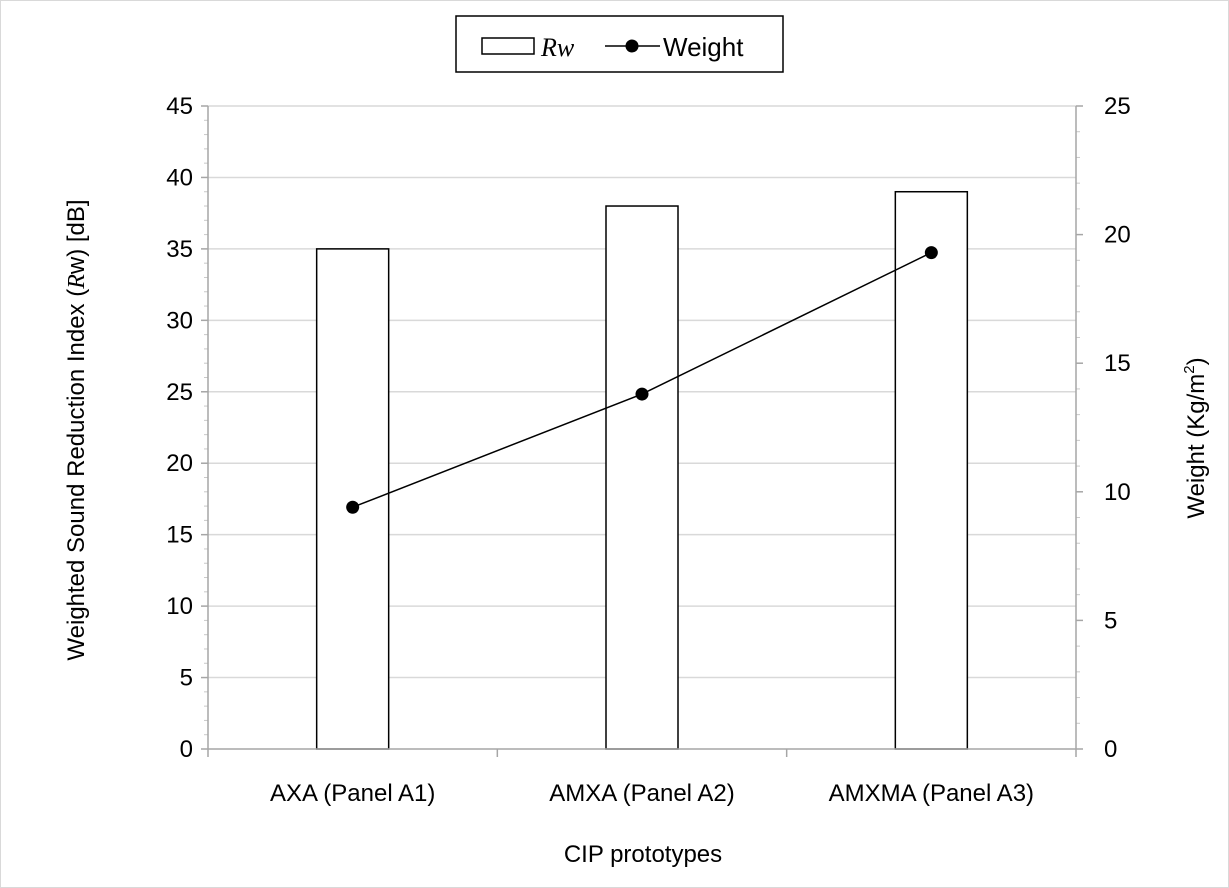 This screenshot has width=1229, height=888. What do you see at coordinates (77, 282) in the screenshot?
I see `y-axis-title-italic: R` at bounding box center [77, 282].